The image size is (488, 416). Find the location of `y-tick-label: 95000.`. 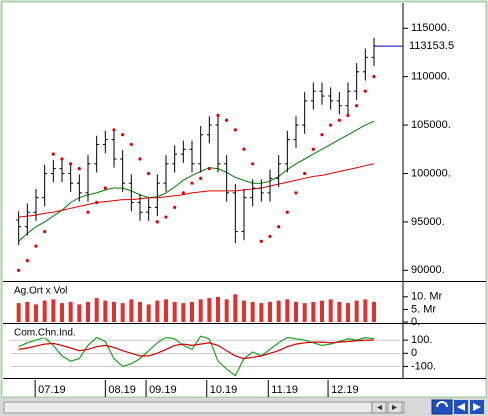

y-tick-label: 95000. is located at coordinates (428, 222).